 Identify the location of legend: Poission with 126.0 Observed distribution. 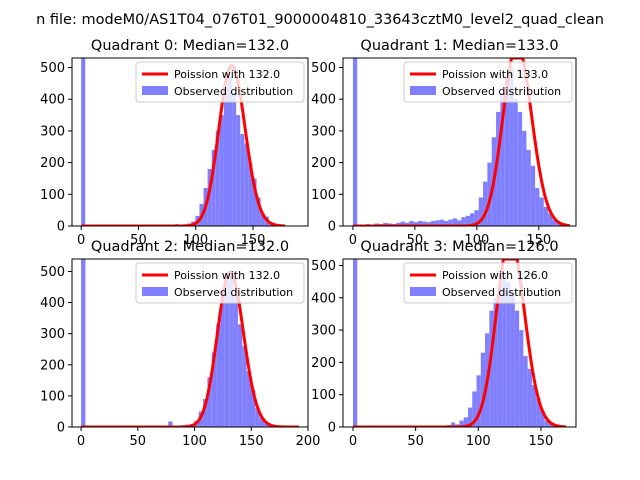
(488, 283).